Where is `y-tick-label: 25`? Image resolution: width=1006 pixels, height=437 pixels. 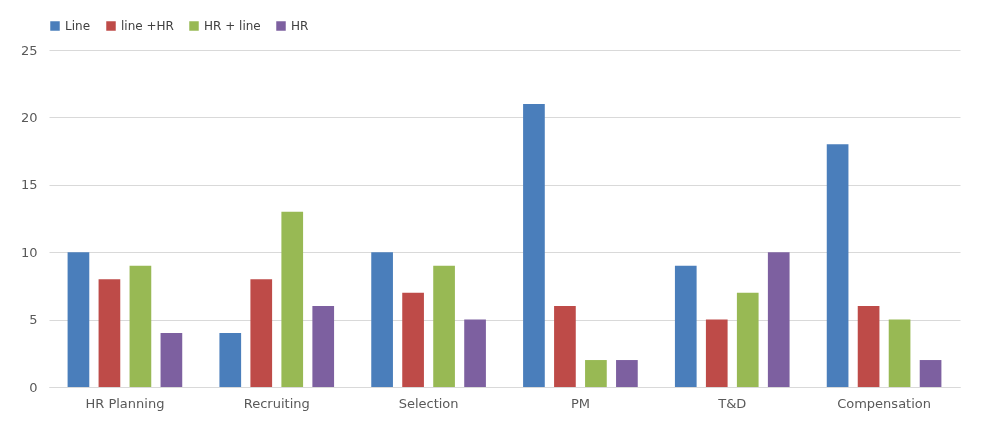
y-tick-label: 25 is located at coordinates (29, 50).